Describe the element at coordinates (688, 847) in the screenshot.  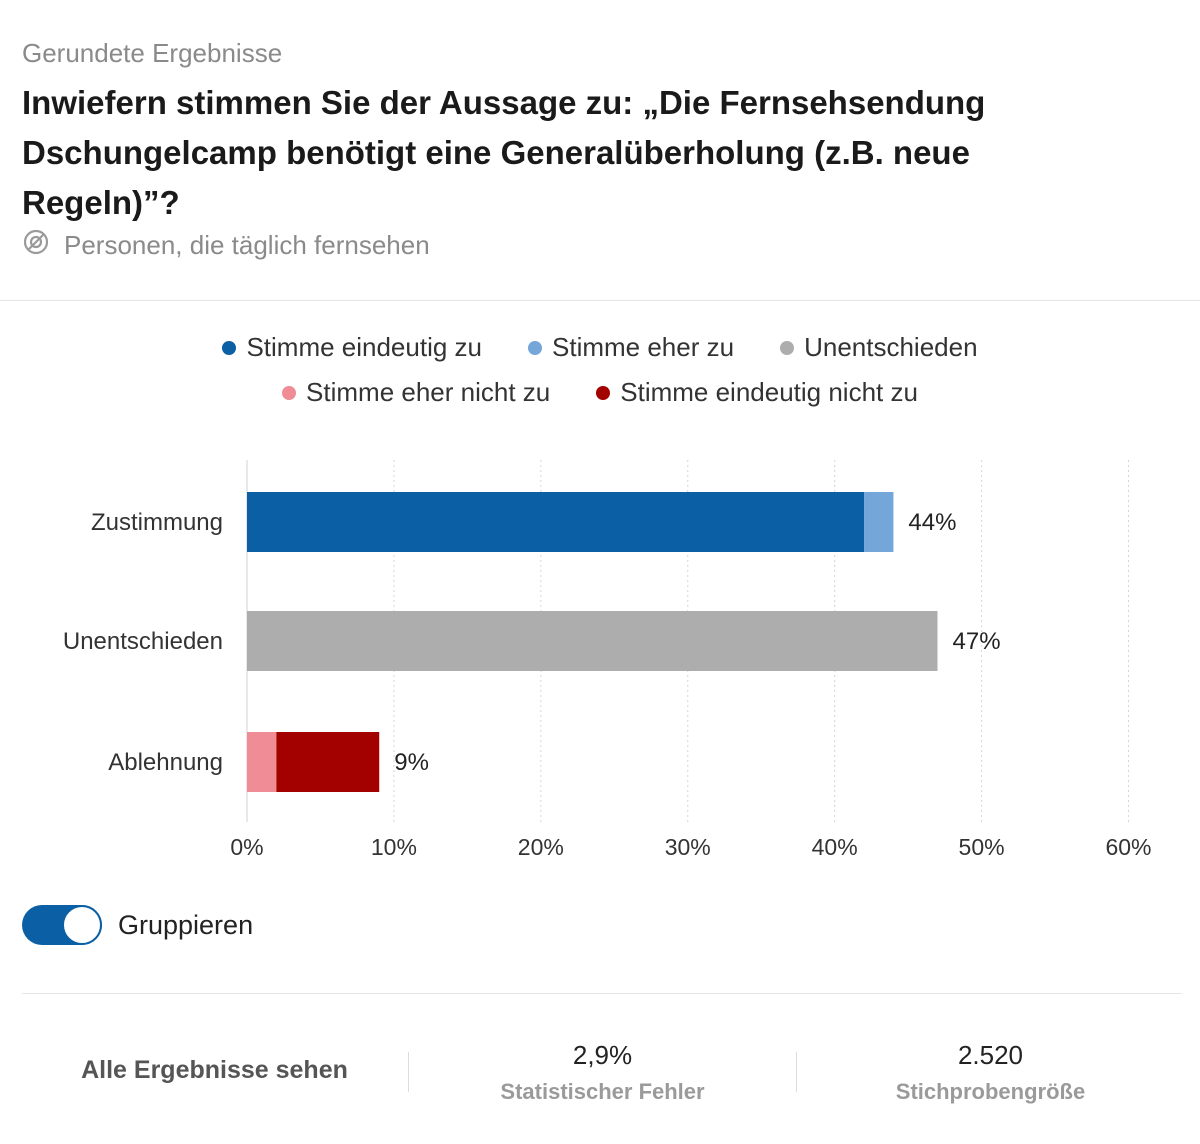
I see `x-tick-label: 30%` at that location.